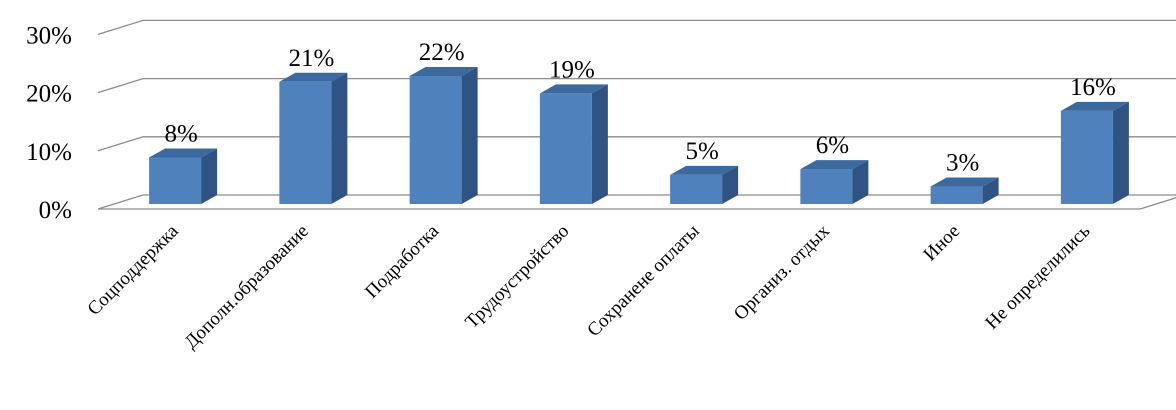  Describe the element at coordinates (49, 123) in the screenshot. I see `y-axis-ticks: 0% 10% 20% 30%` at that location.